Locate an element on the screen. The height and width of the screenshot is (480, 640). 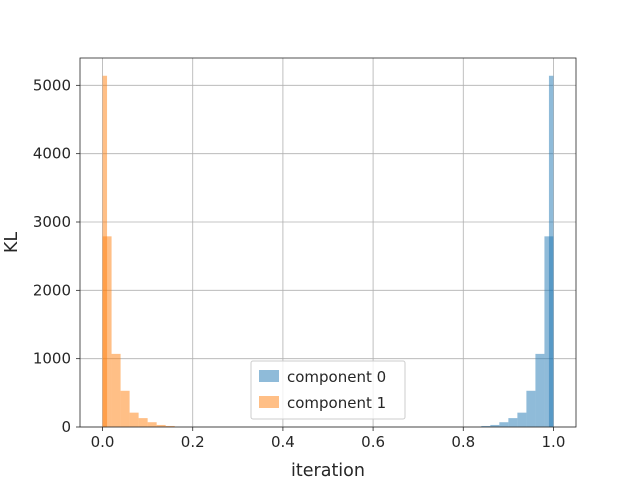
y-tick-label: 0 is located at coordinates (66, 427).